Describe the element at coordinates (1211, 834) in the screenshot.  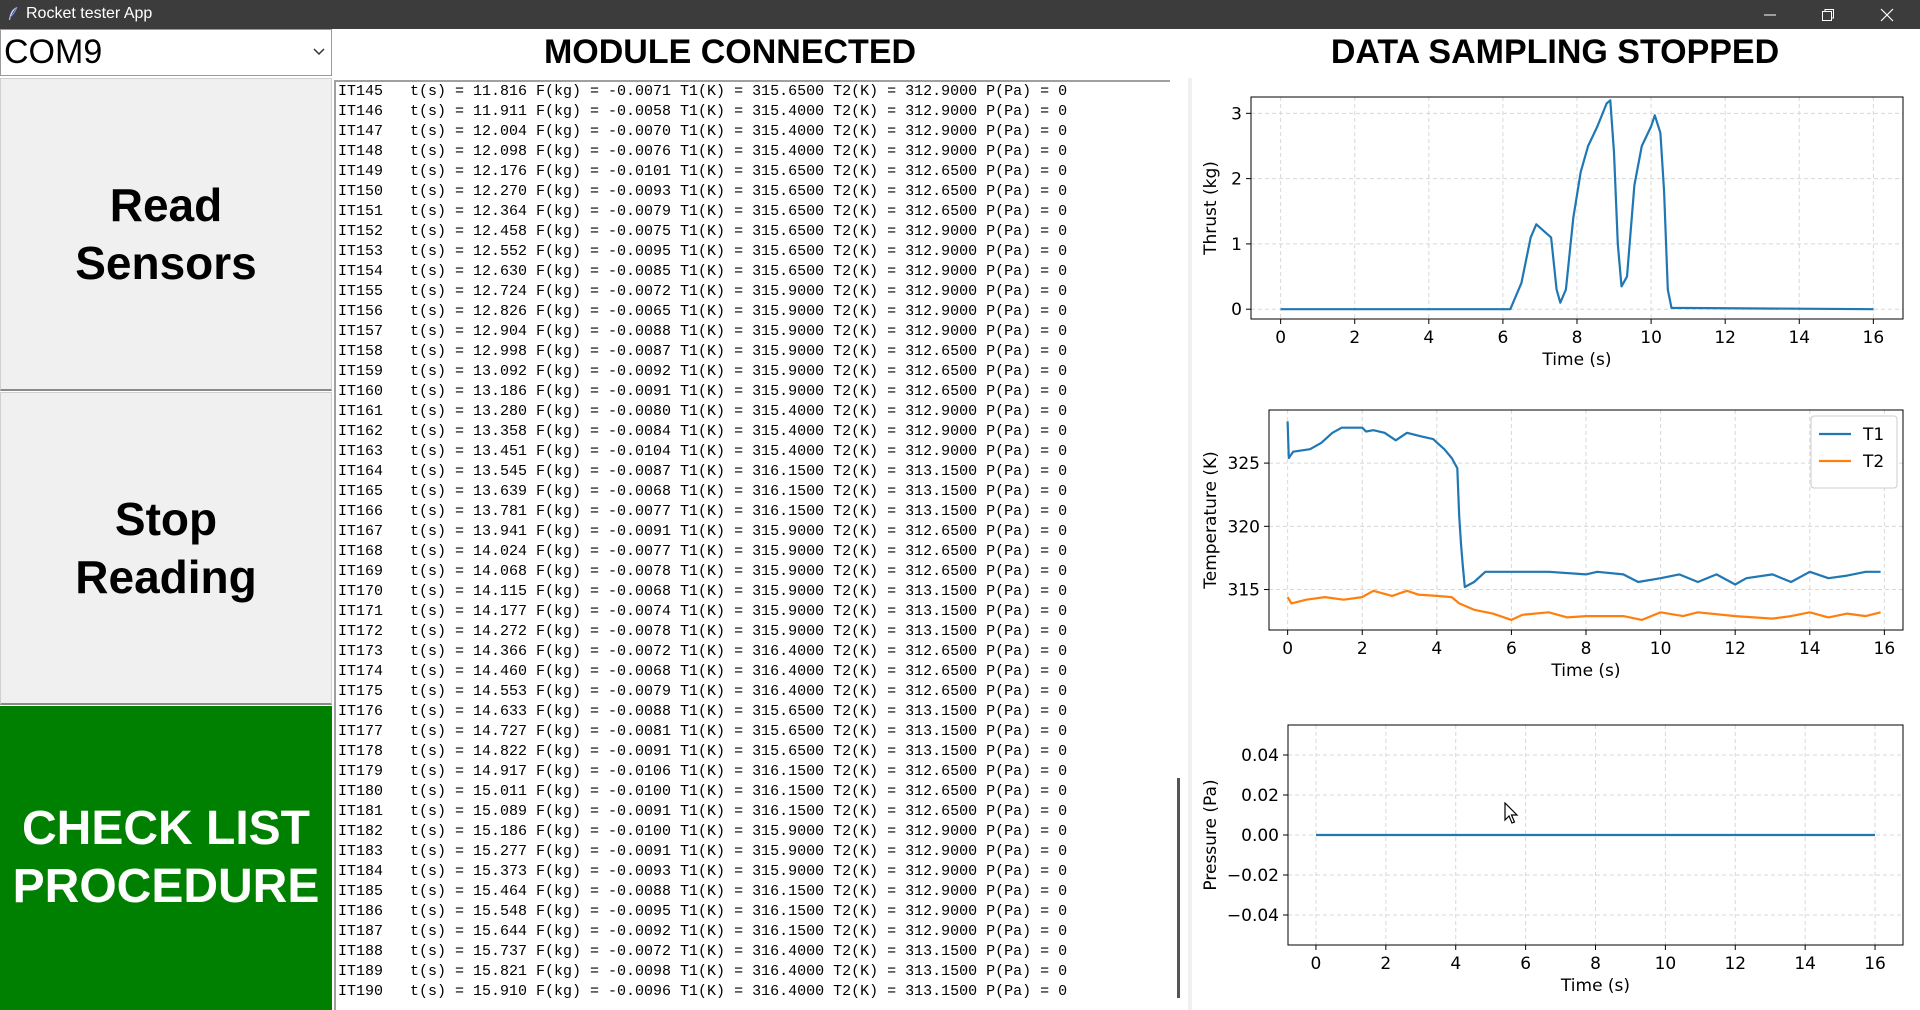
I see `y-axis-label: Pressure (Pa)` at that location.